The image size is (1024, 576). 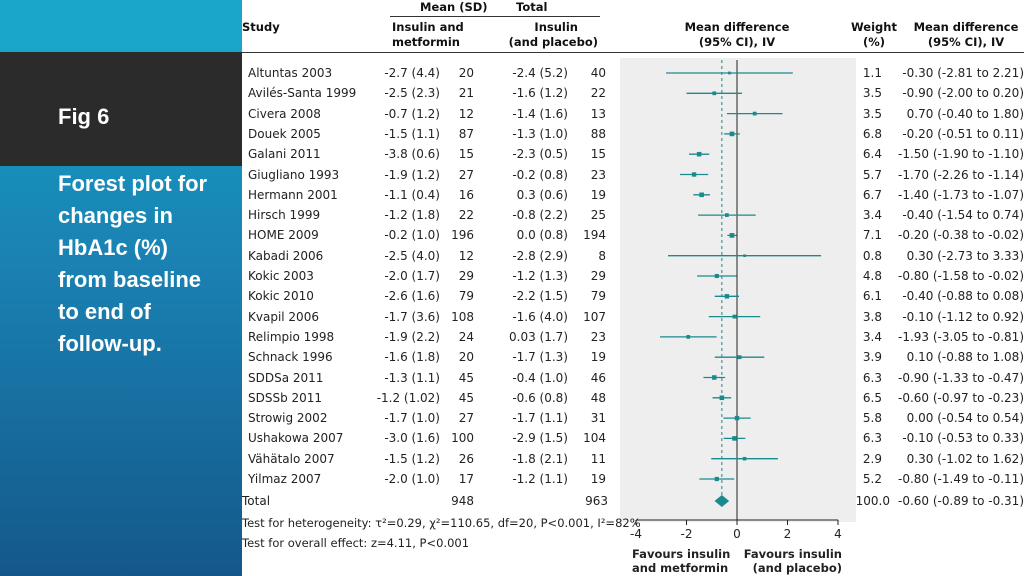 What do you see at coordinates (466, 296) in the screenshot?
I see `total-group1: 79` at bounding box center [466, 296].